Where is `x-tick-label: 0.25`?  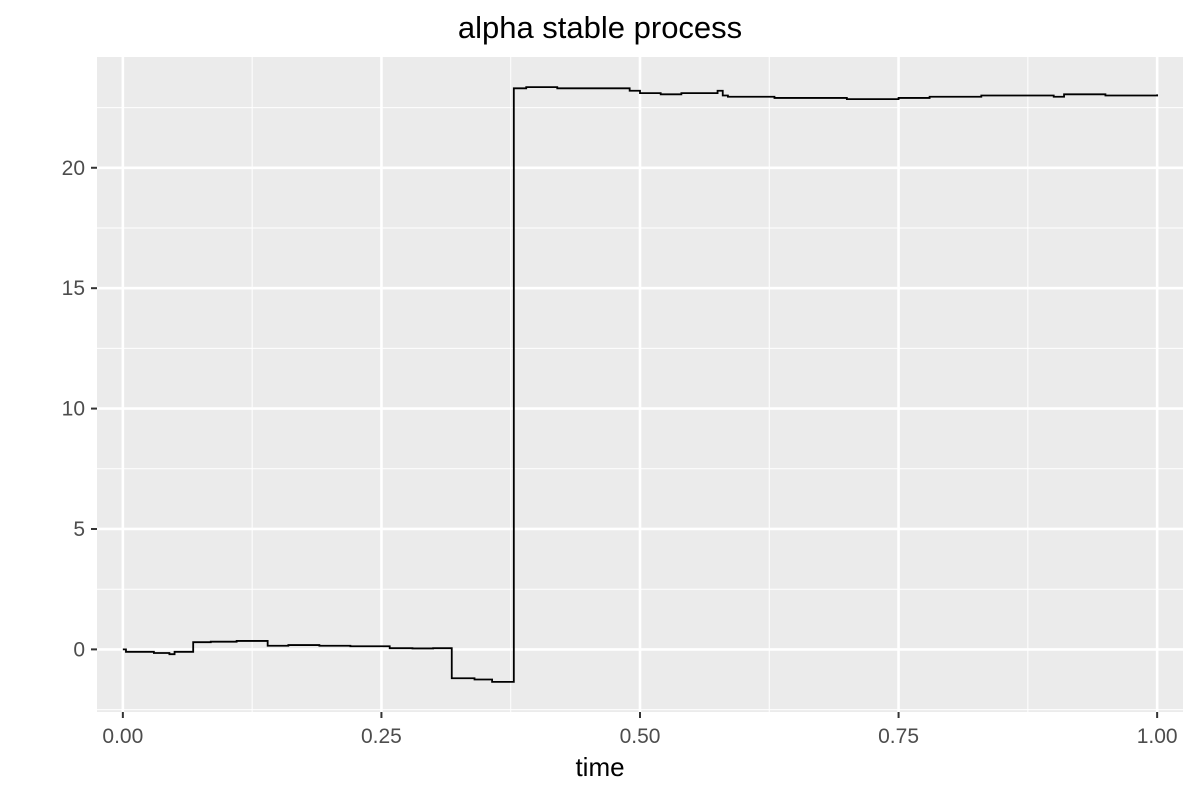 x-tick-label: 0.25 is located at coordinates (381, 736).